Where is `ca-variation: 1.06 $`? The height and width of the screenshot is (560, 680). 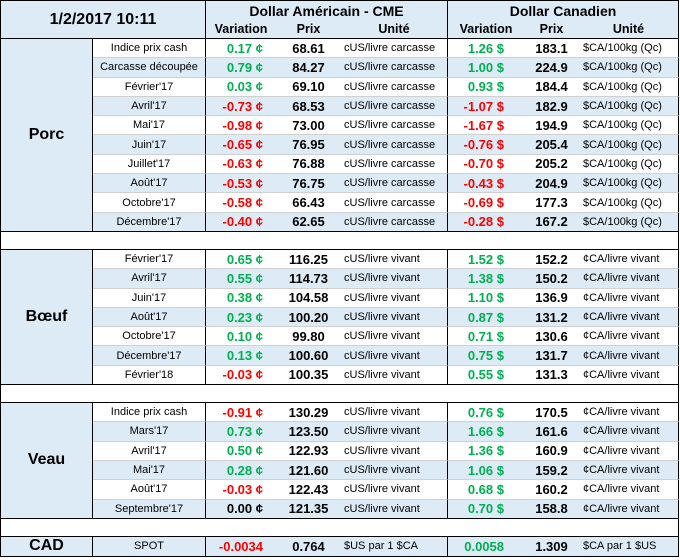 ca-variation: 1.06 $ is located at coordinates (486, 470).